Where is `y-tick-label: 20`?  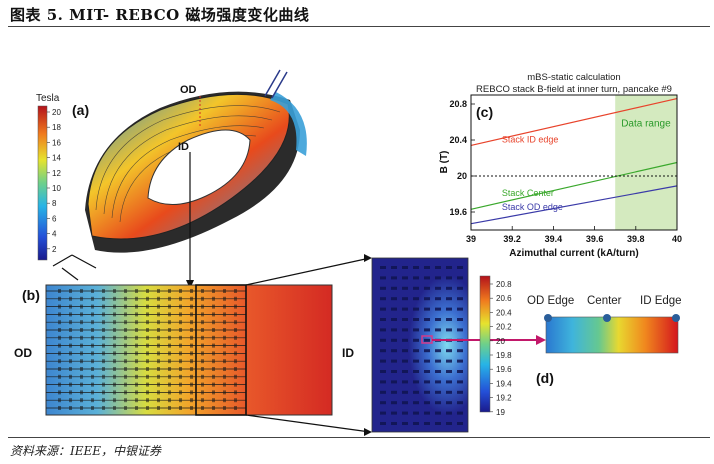 y-tick-label: 20 is located at coordinates (462, 176).